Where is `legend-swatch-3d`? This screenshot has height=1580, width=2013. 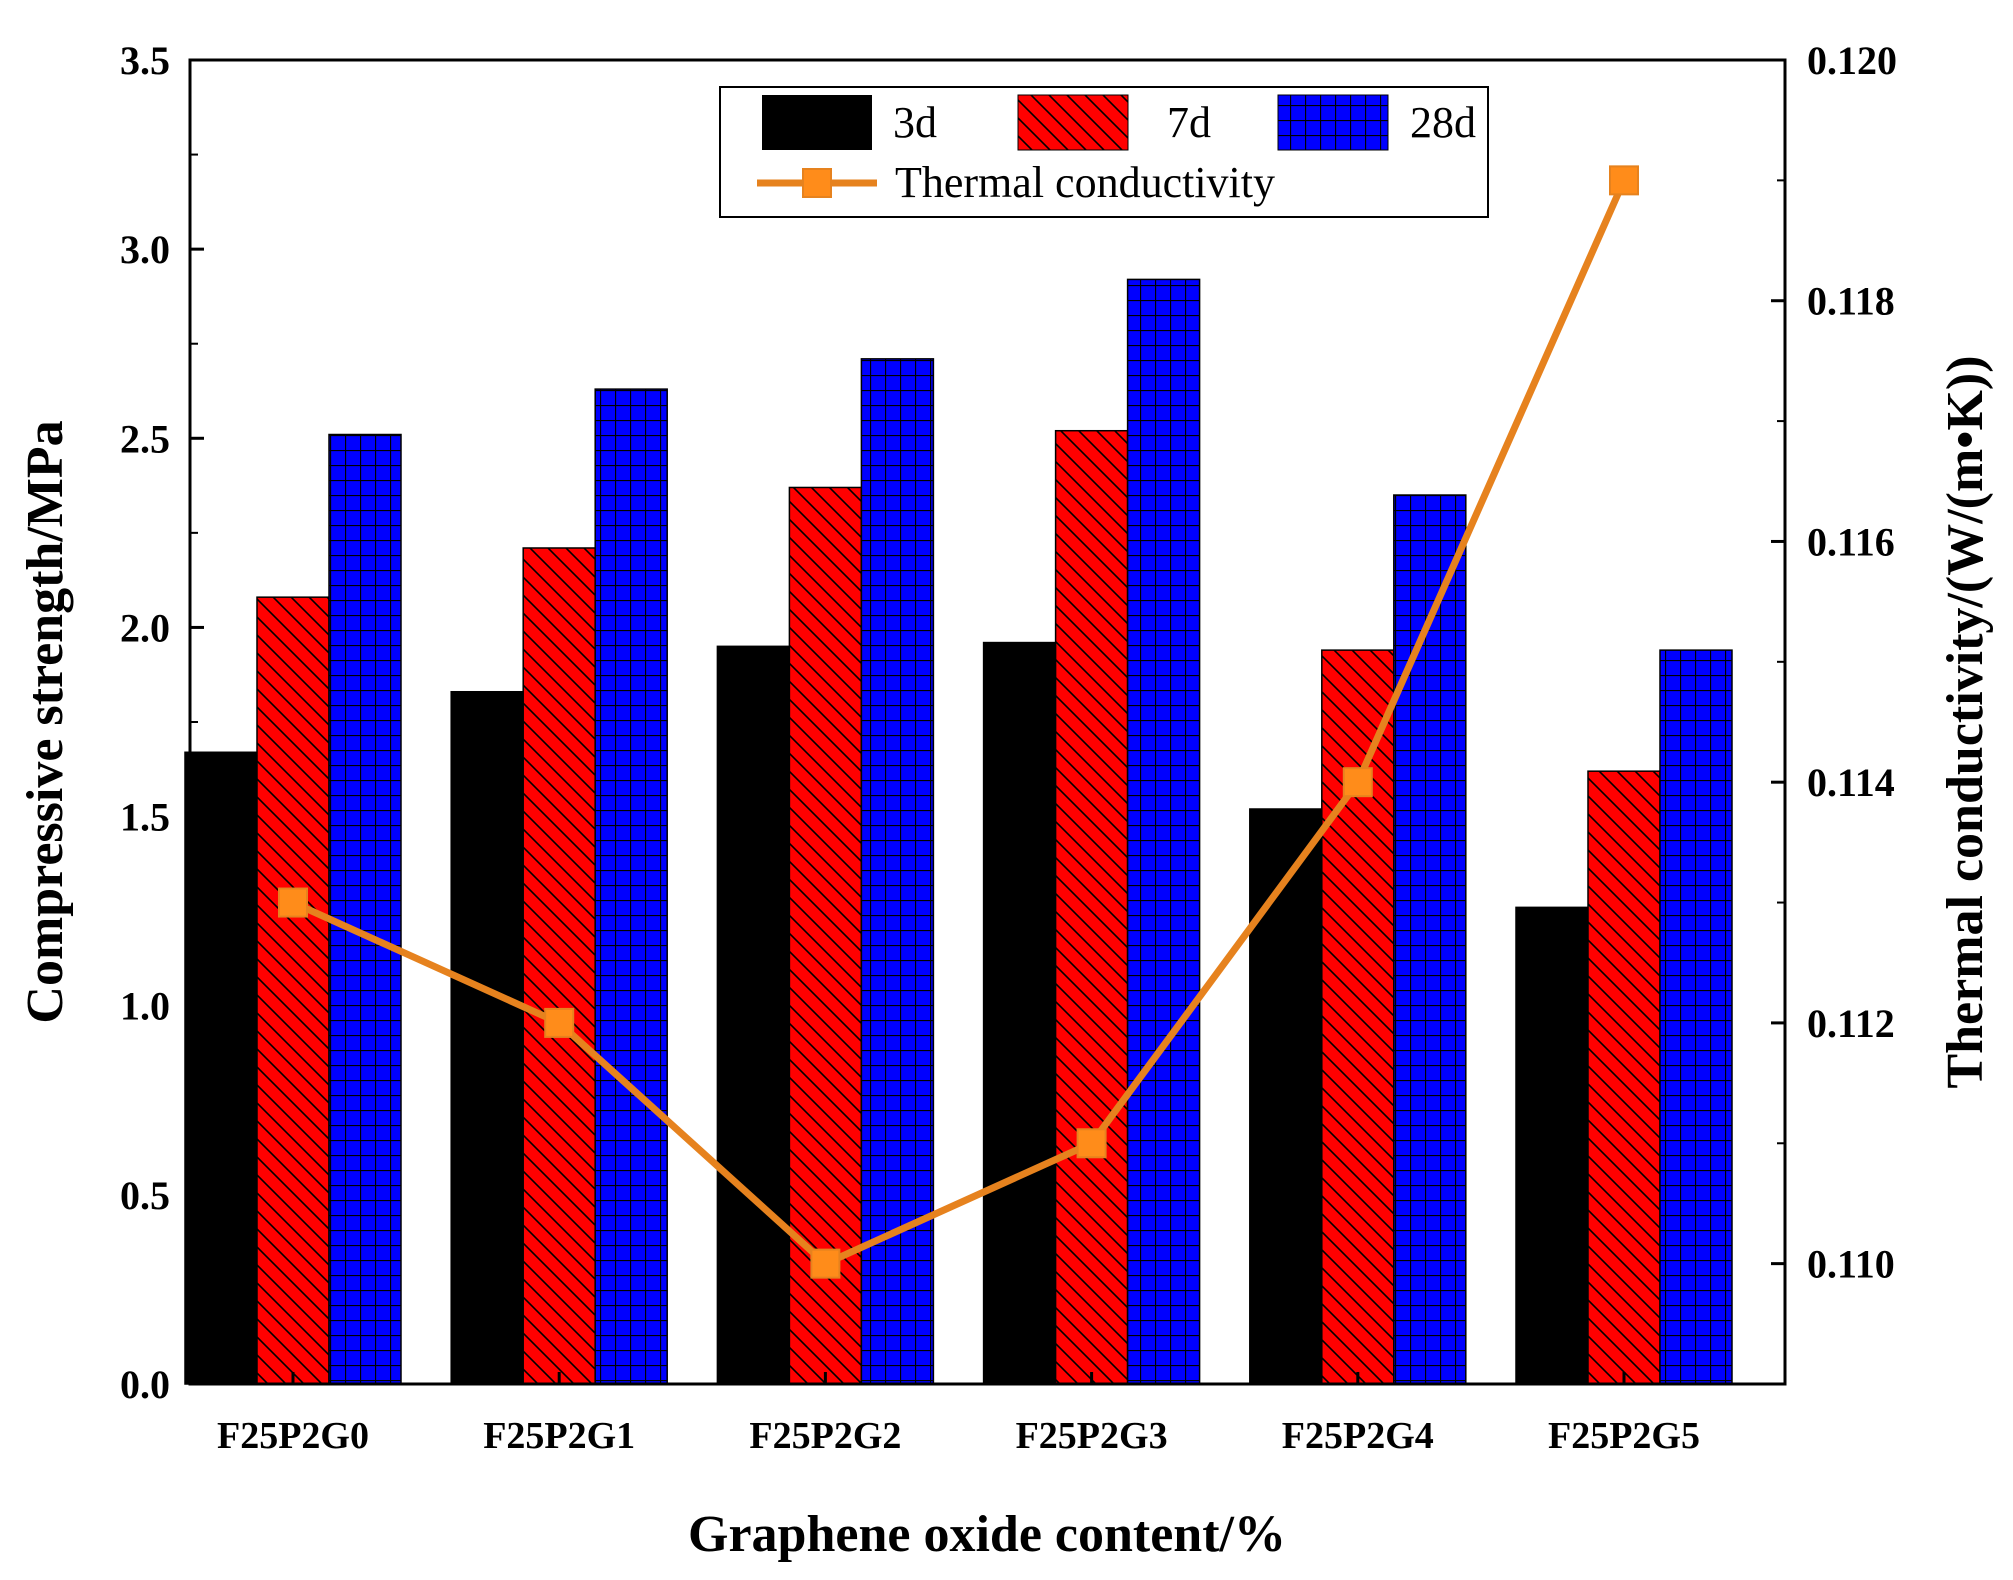 legend-swatch-3d is located at coordinates (817, 122).